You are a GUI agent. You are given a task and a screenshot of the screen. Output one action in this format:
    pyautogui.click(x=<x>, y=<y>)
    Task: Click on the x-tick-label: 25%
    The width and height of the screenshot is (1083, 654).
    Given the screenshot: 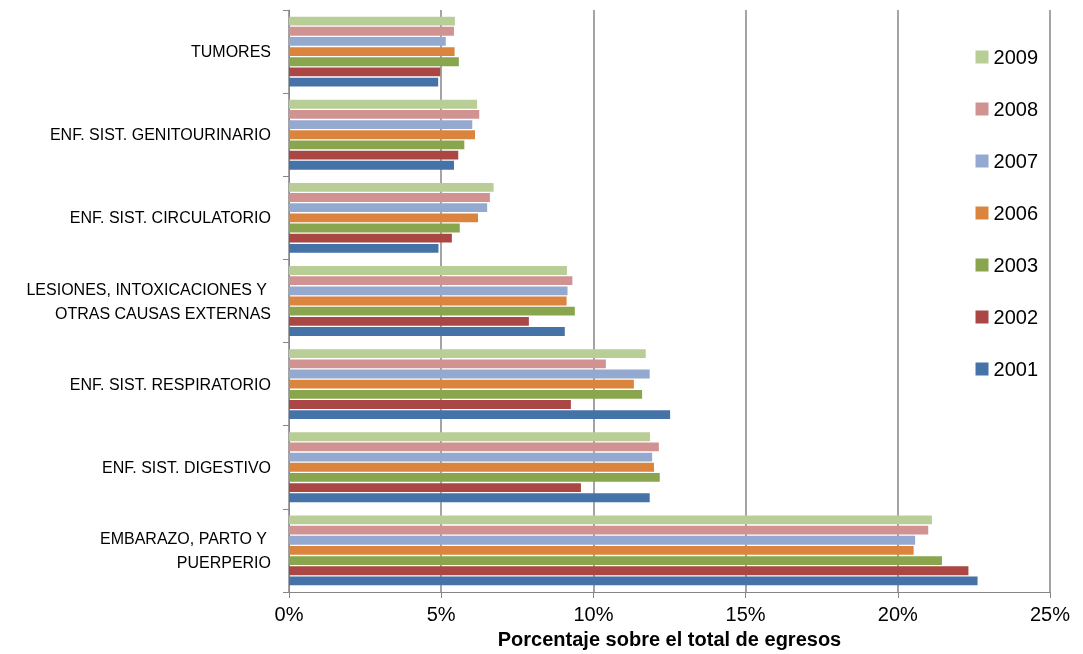 What is the action you would take?
    pyautogui.click(x=1050, y=614)
    